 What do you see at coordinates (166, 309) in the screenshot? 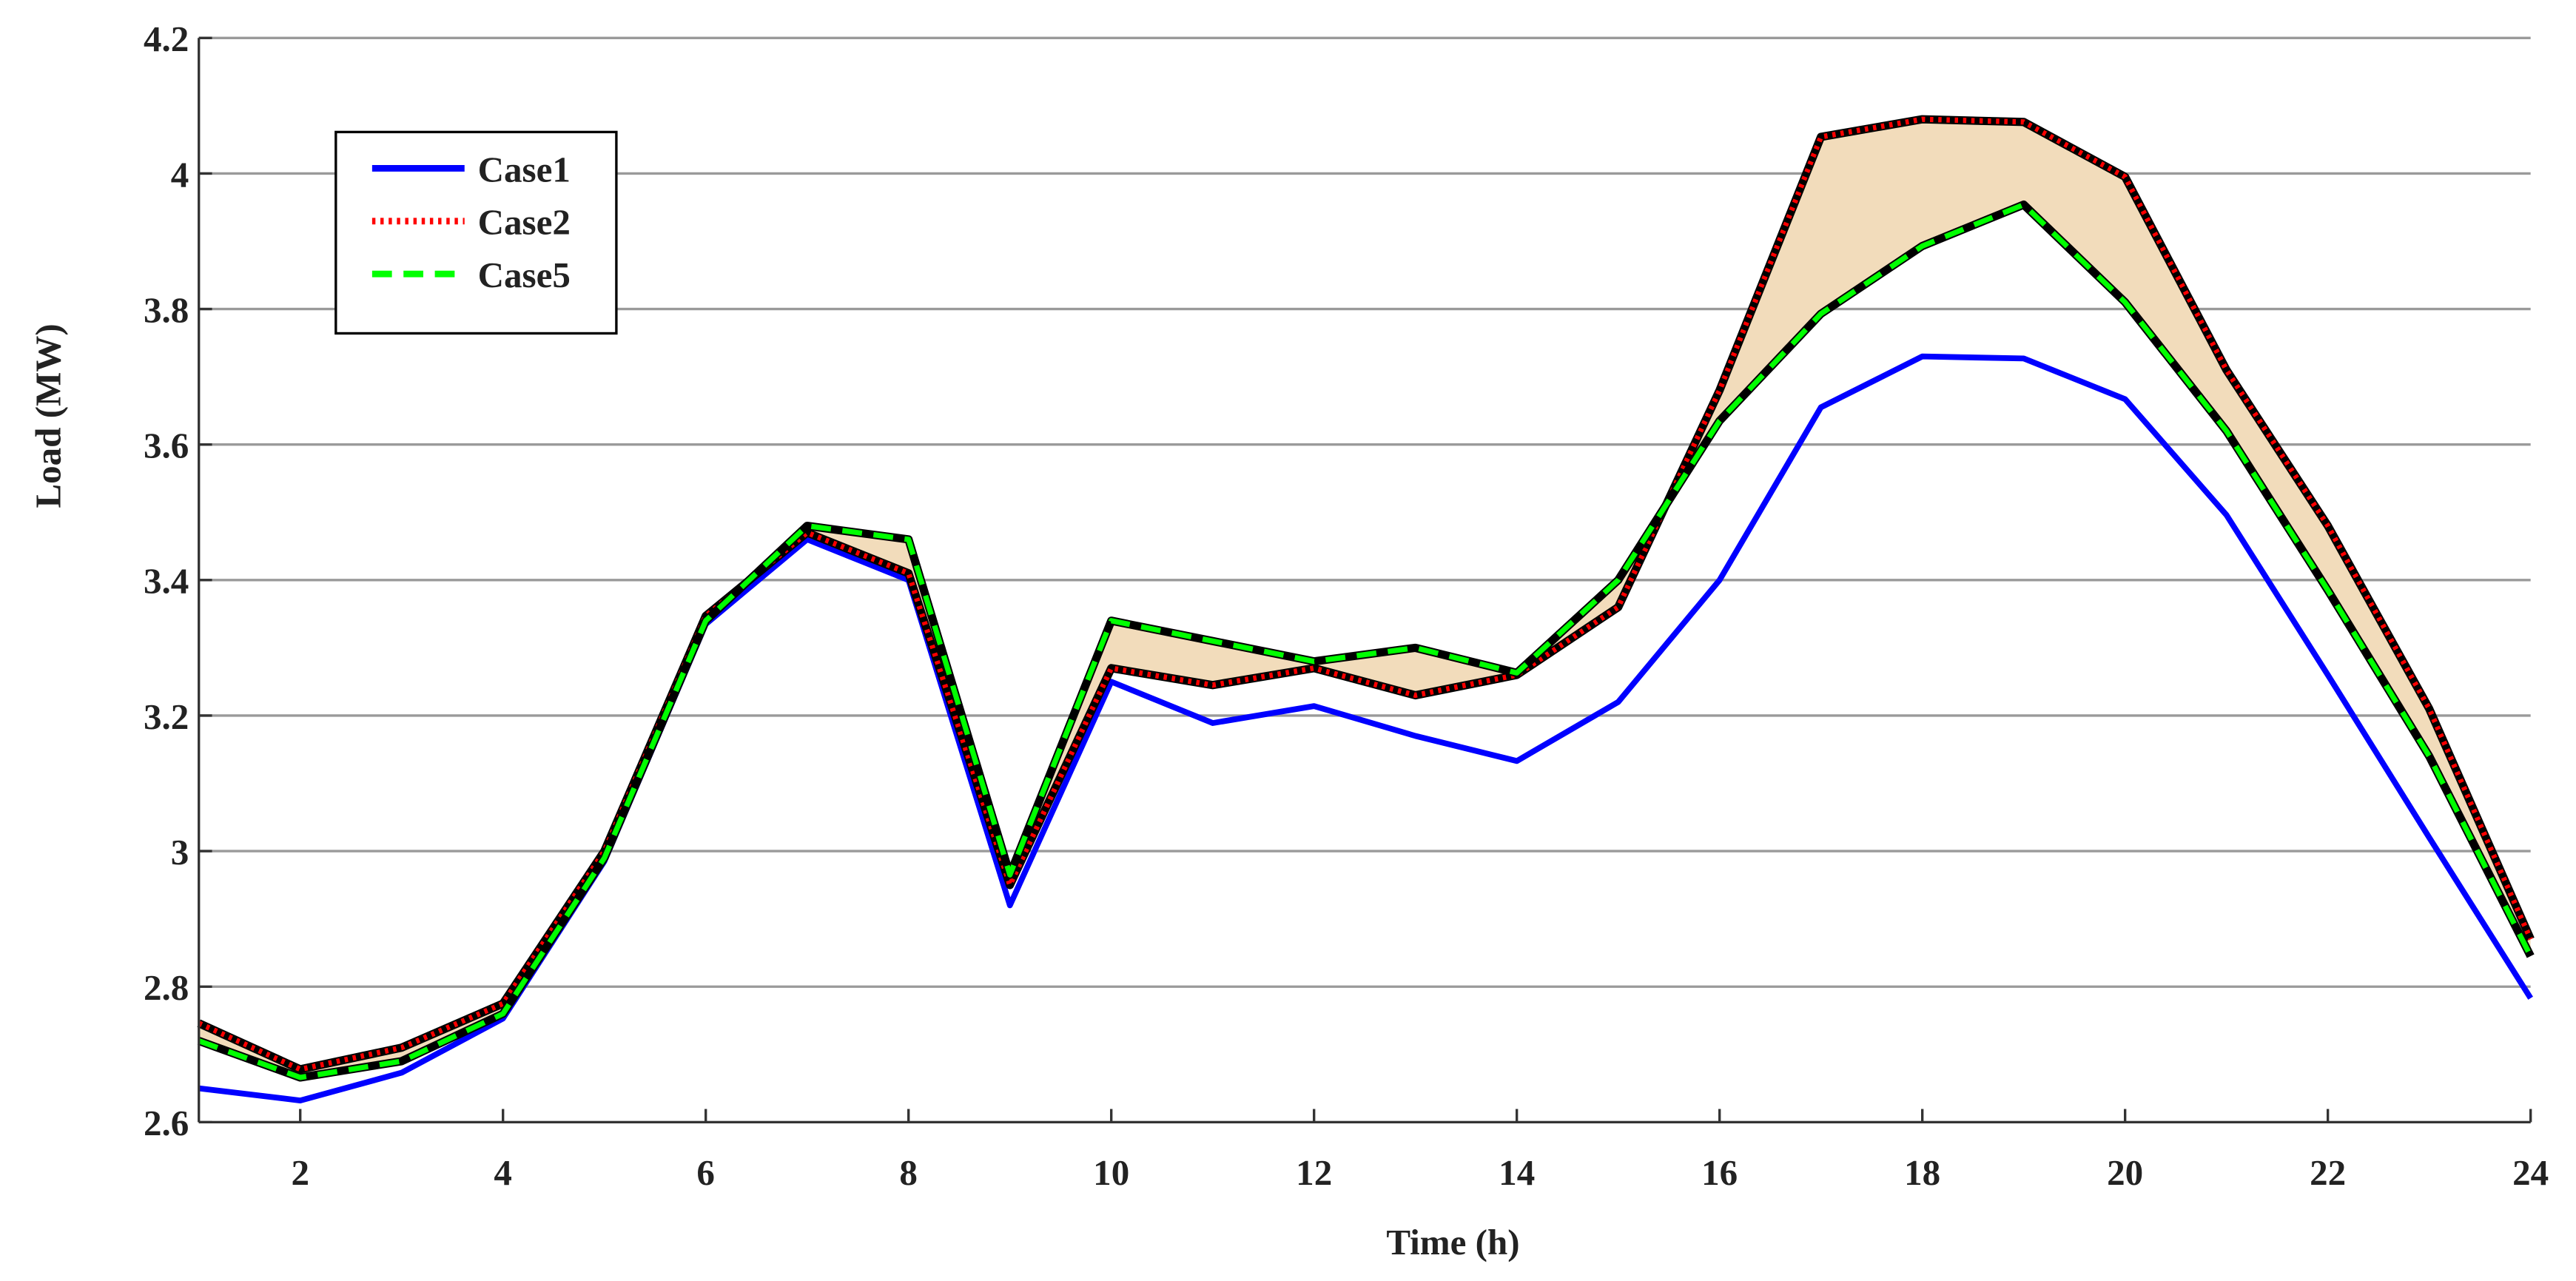
I see `y-tick-label: 3.8` at bounding box center [166, 309].